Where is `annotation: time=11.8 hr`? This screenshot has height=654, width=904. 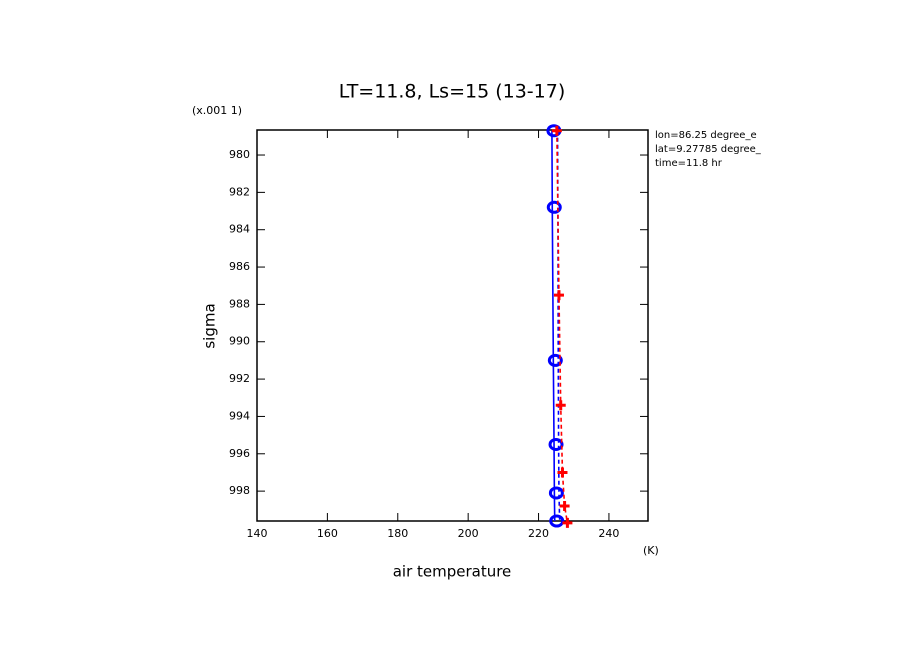 annotation: time=11.8 hr is located at coordinates (689, 163).